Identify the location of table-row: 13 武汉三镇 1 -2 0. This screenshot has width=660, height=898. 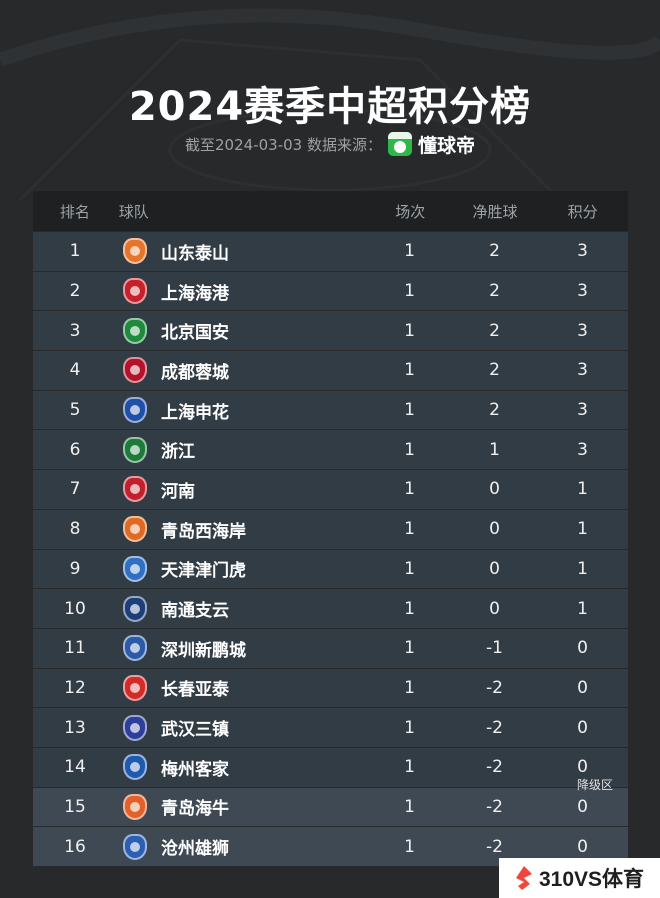
(330, 727).